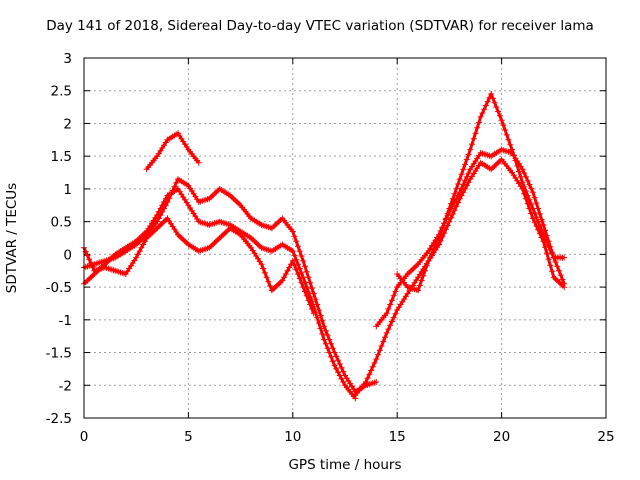 Image resolution: width=640 pixels, height=480 pixels. What do you see at coordinates (59, 419) in the screenshot?
I see `y-tick-label: -2.5` at bounding box center [59, 419].